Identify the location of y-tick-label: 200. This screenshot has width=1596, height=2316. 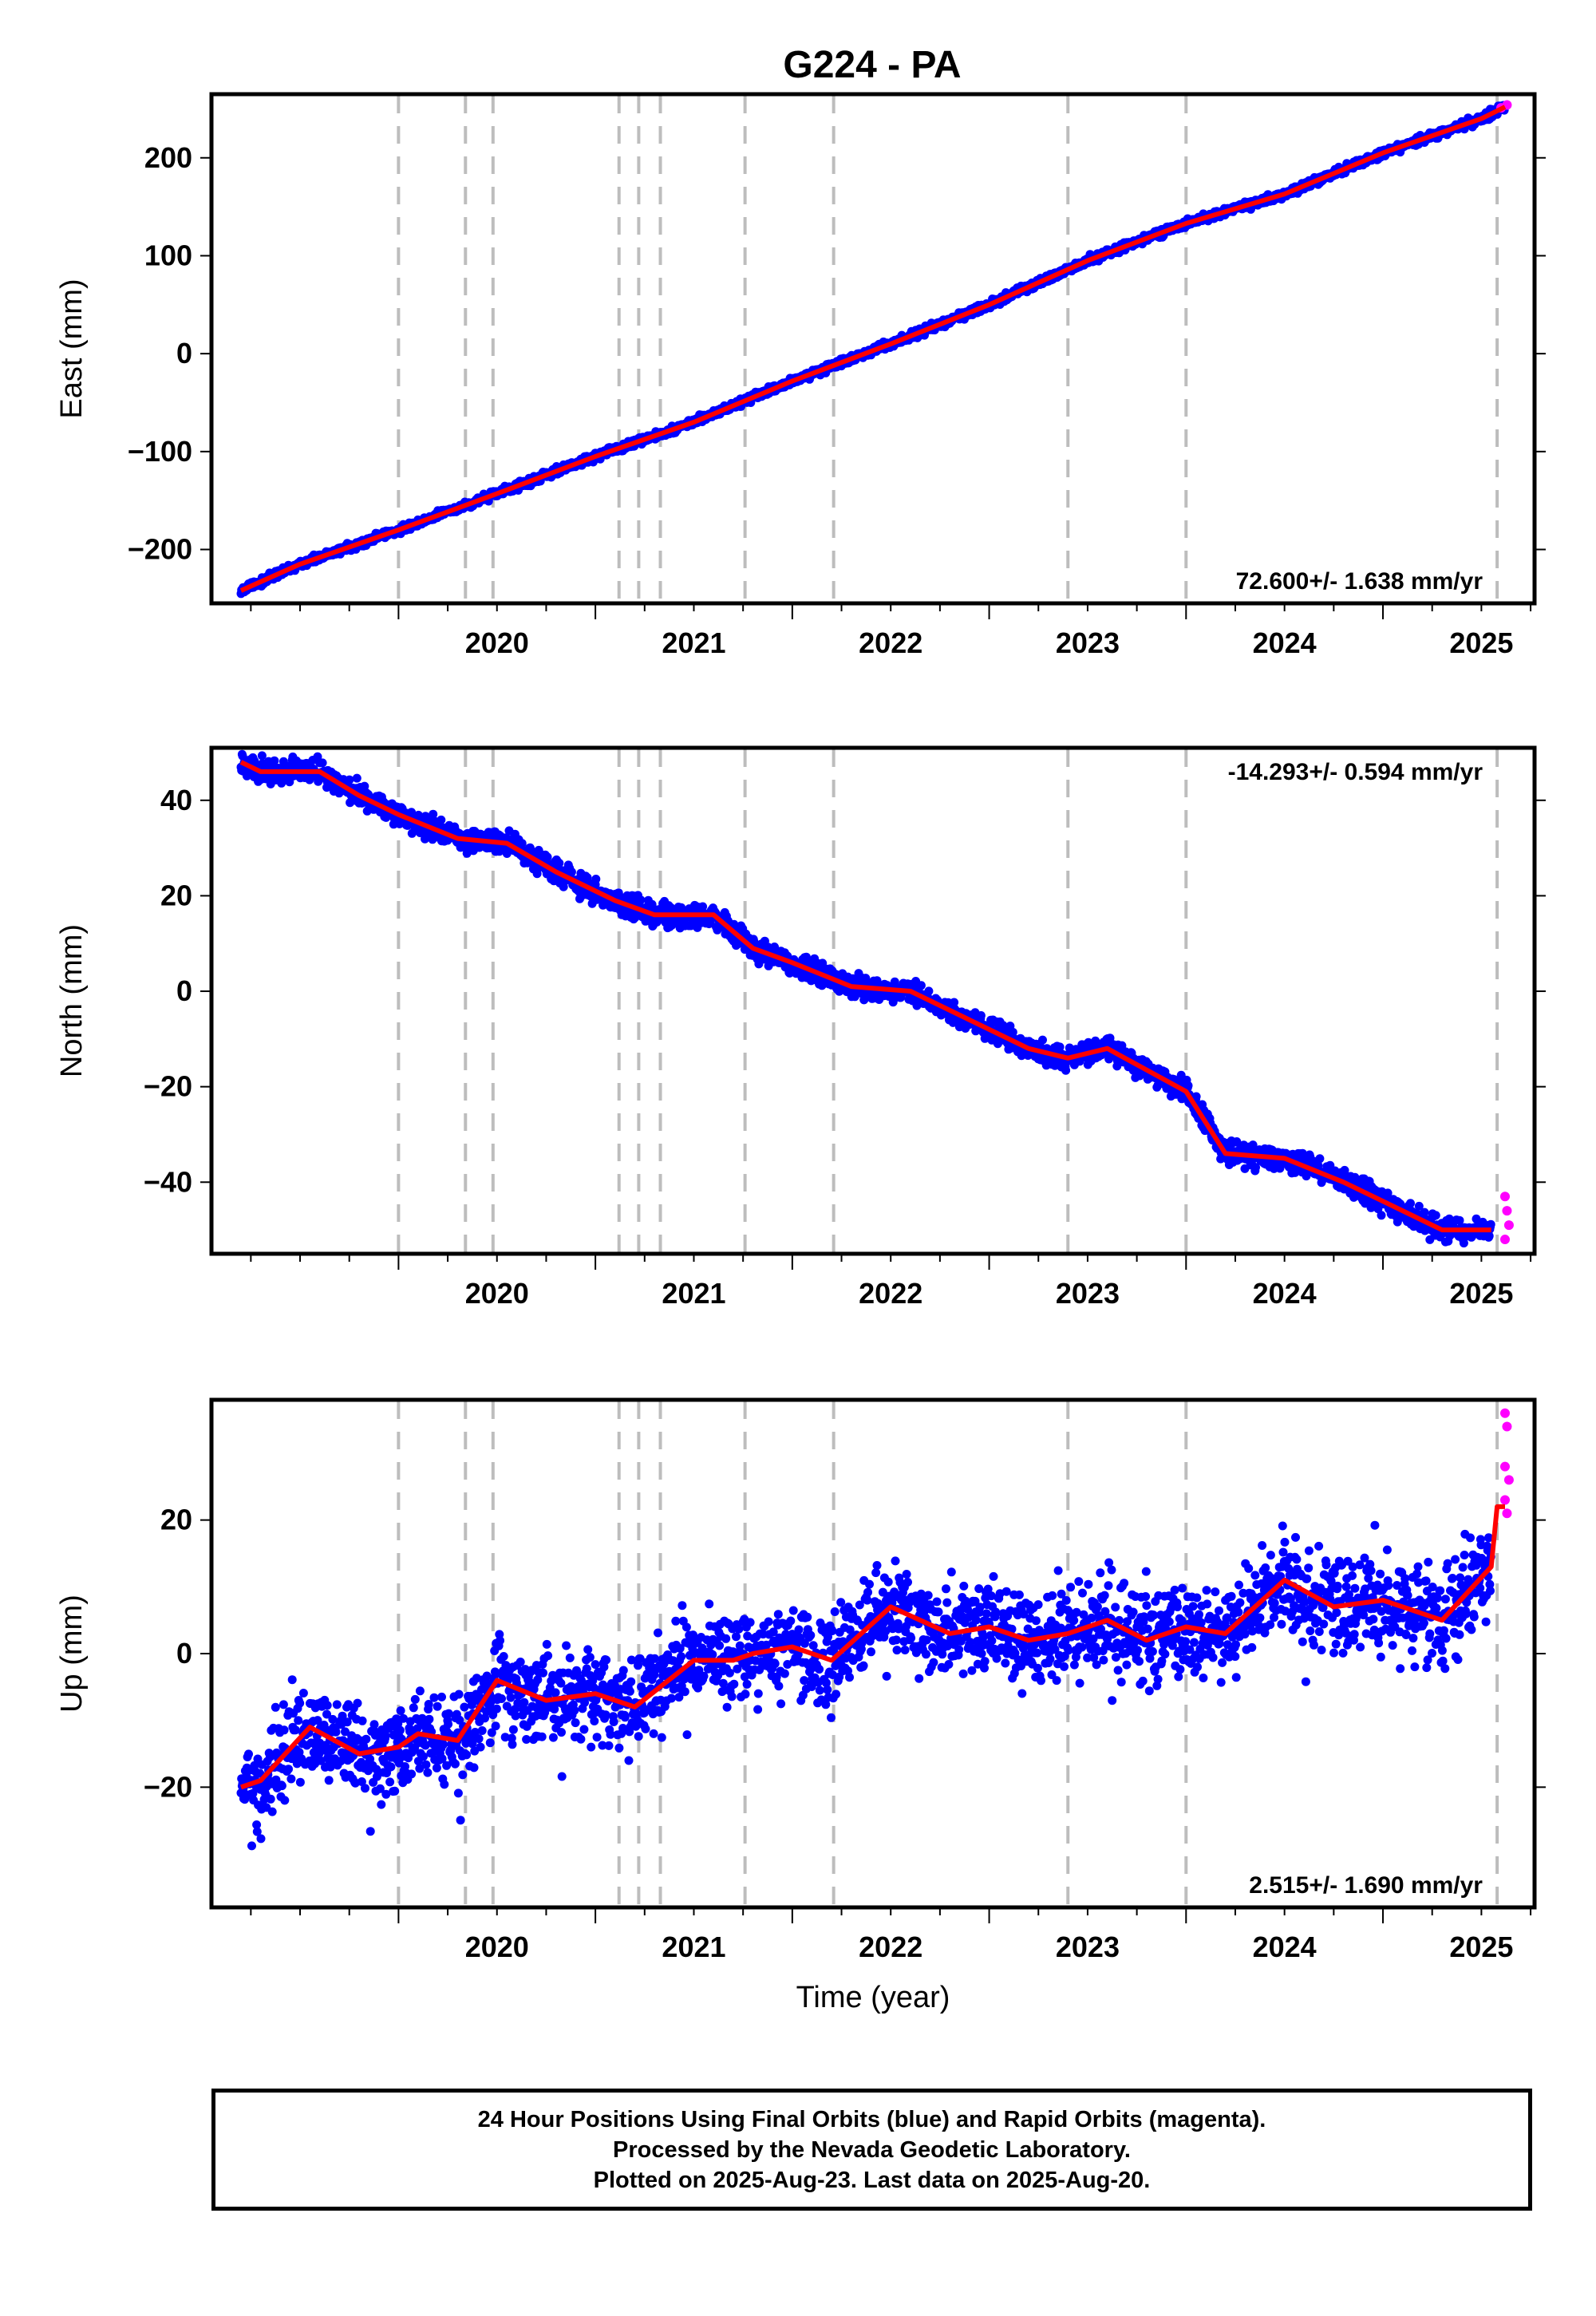
(168, 157).